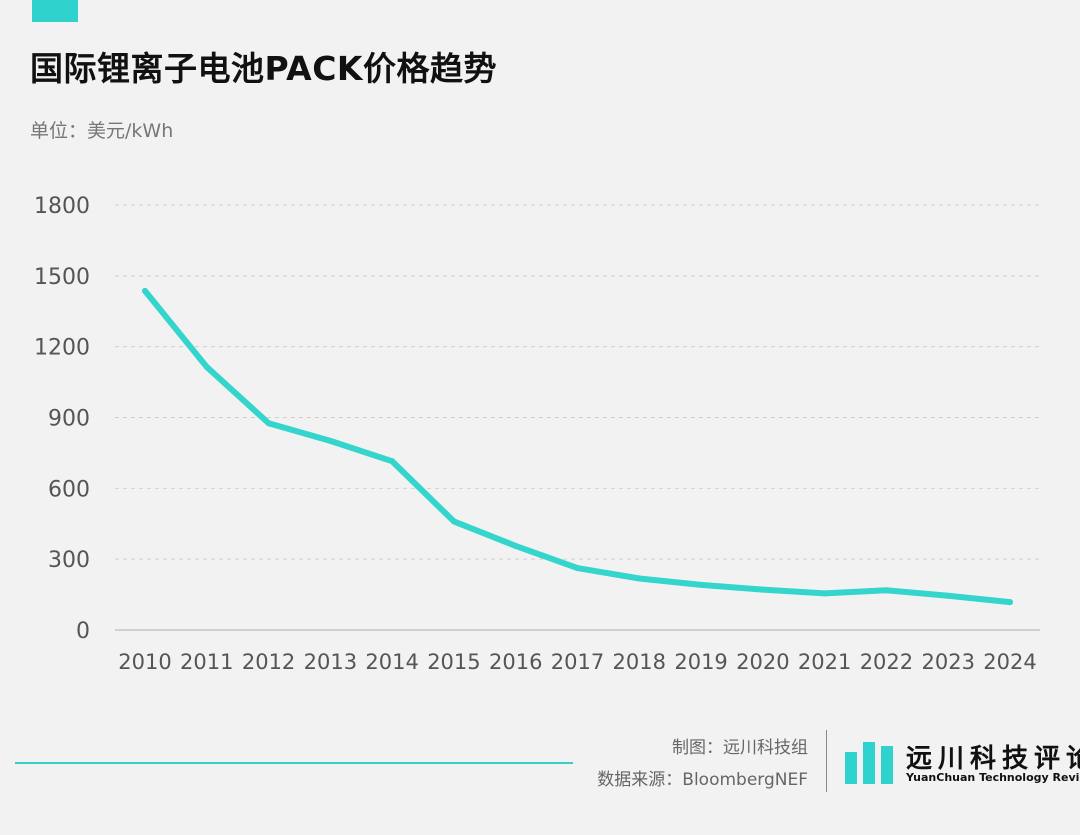 This screenshot has width=1080, height=835. I want to click on y-tick-label: 1200, so click(62, 348).